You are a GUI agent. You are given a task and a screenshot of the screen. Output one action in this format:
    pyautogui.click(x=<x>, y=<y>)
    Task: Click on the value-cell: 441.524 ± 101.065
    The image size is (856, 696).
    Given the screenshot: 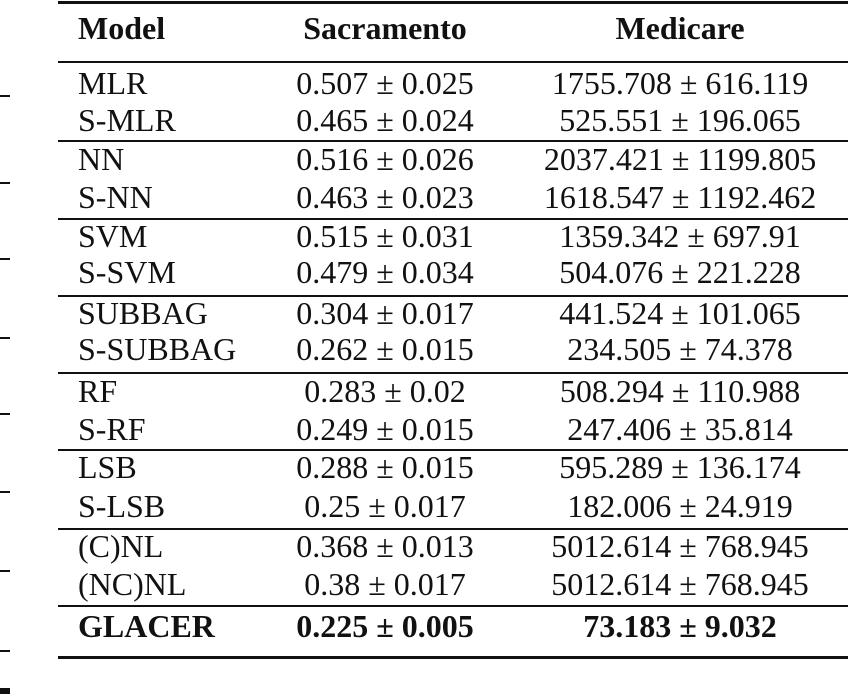 What is the action you would take?
    pyautogui.click(x=680, y=313)
    